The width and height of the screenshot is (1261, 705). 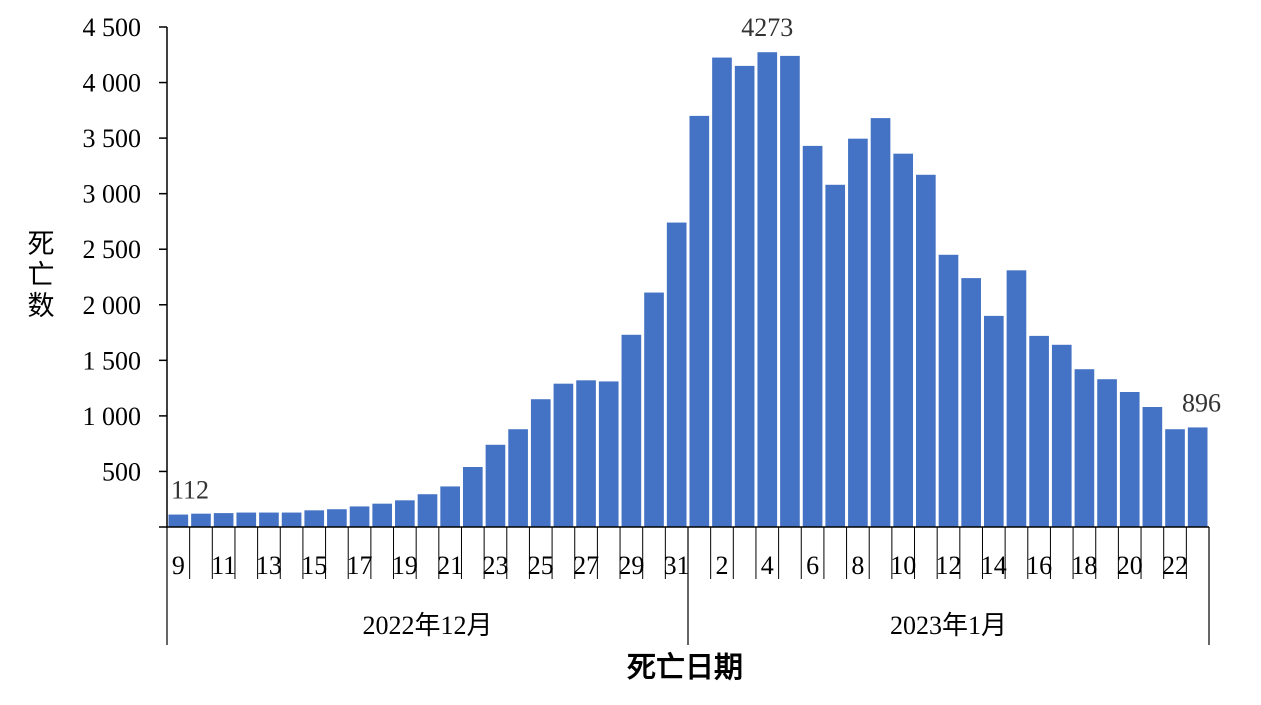 I want to click on y-tick-label: 3 000, so click(x=112, y=194).